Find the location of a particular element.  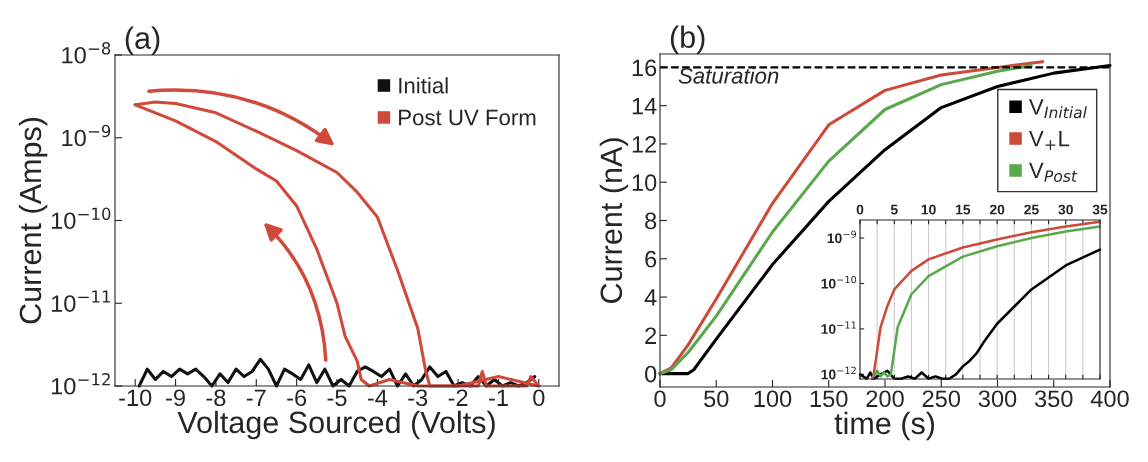

y-tick-label: 14 is located at coordinates (644, 106).